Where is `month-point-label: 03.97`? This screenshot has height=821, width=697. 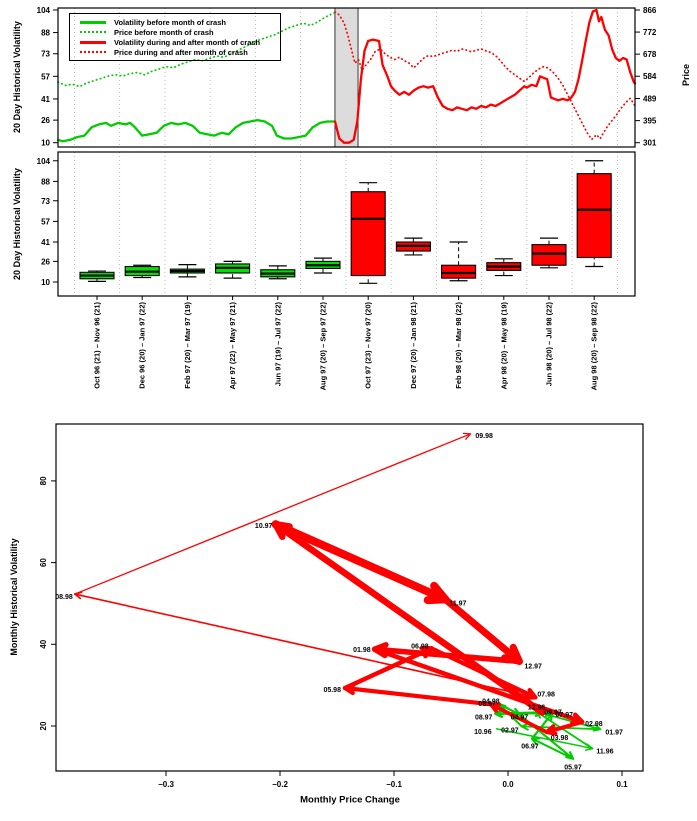
month-point-label: 03.97 is located at coordinates (487, 704).